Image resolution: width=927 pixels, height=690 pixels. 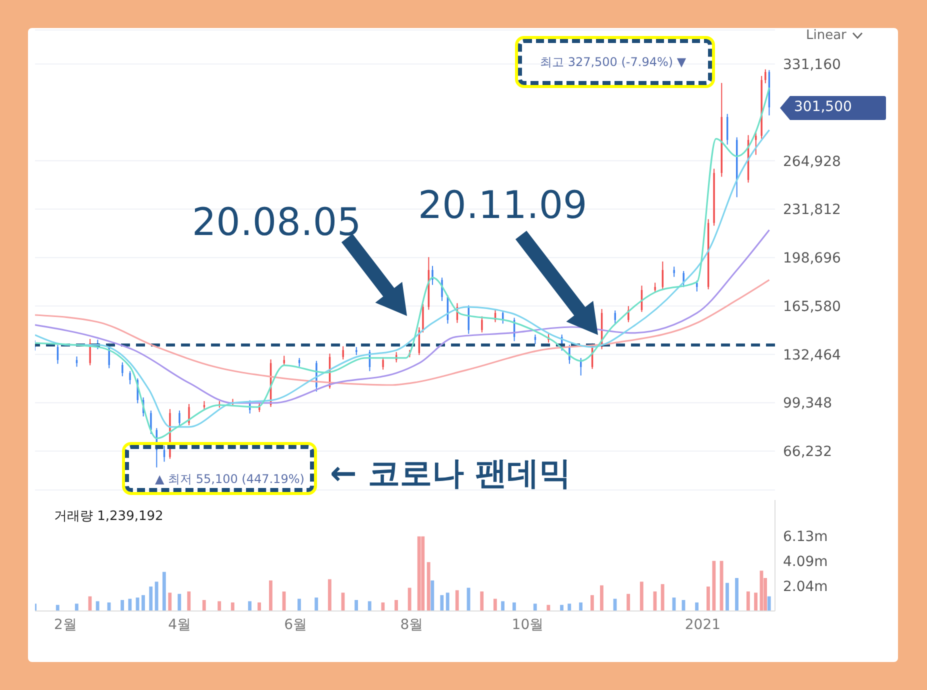 I want to click on y-tick-label: 198,696, so click(x=812, y=258).